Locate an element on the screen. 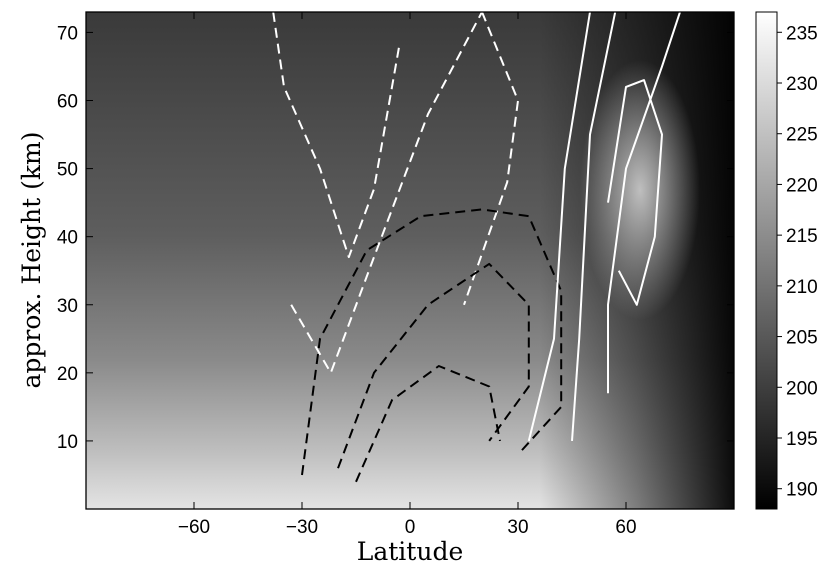  y-tick-label: 50 is located at coordinates (67, 170).